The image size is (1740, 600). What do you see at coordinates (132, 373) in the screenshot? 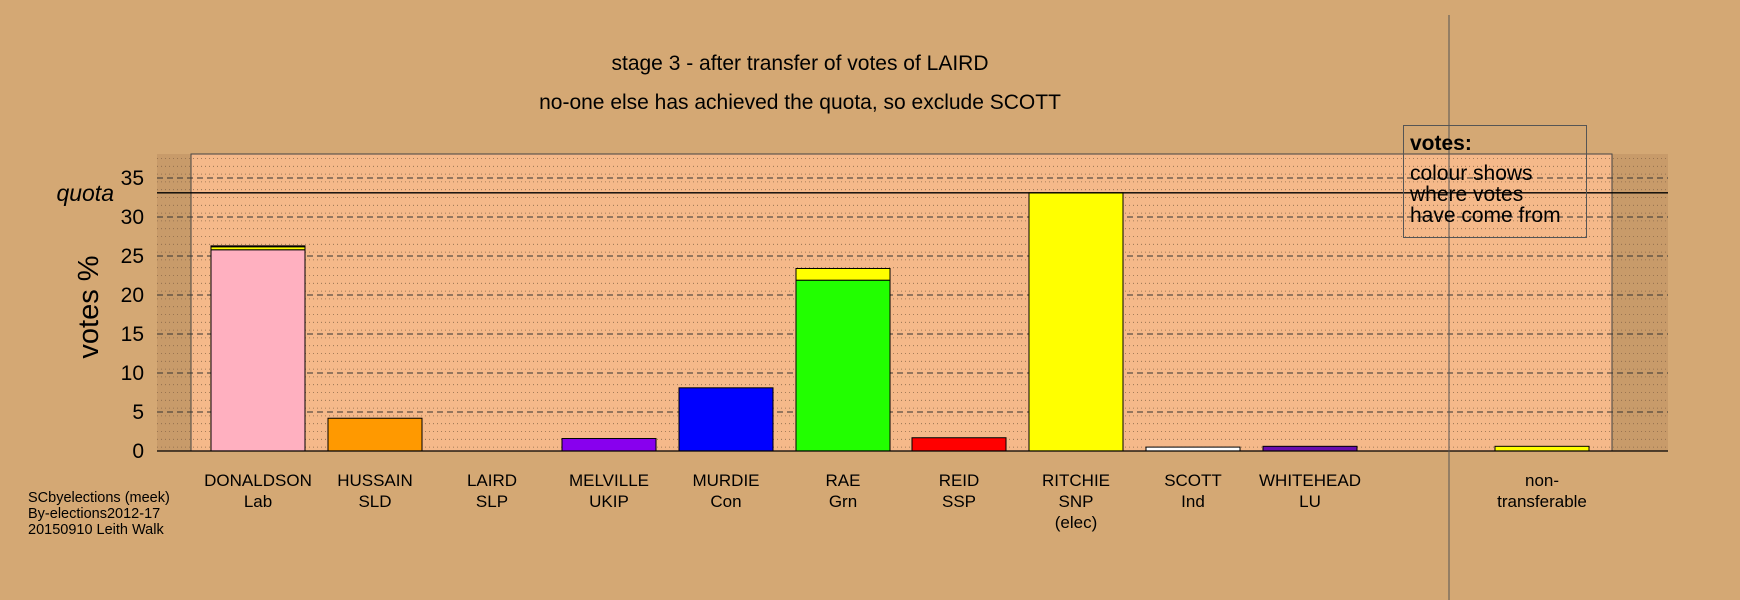
I see `y-tick-label: 10` at bounding box center [132, 373].